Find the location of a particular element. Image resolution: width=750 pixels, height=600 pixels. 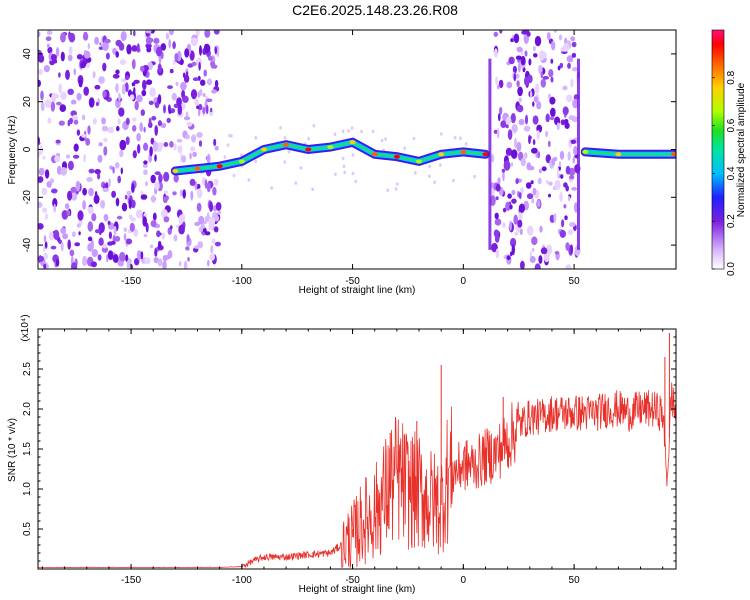

y-tick-label: 0 is located at coordinates (27, 149).